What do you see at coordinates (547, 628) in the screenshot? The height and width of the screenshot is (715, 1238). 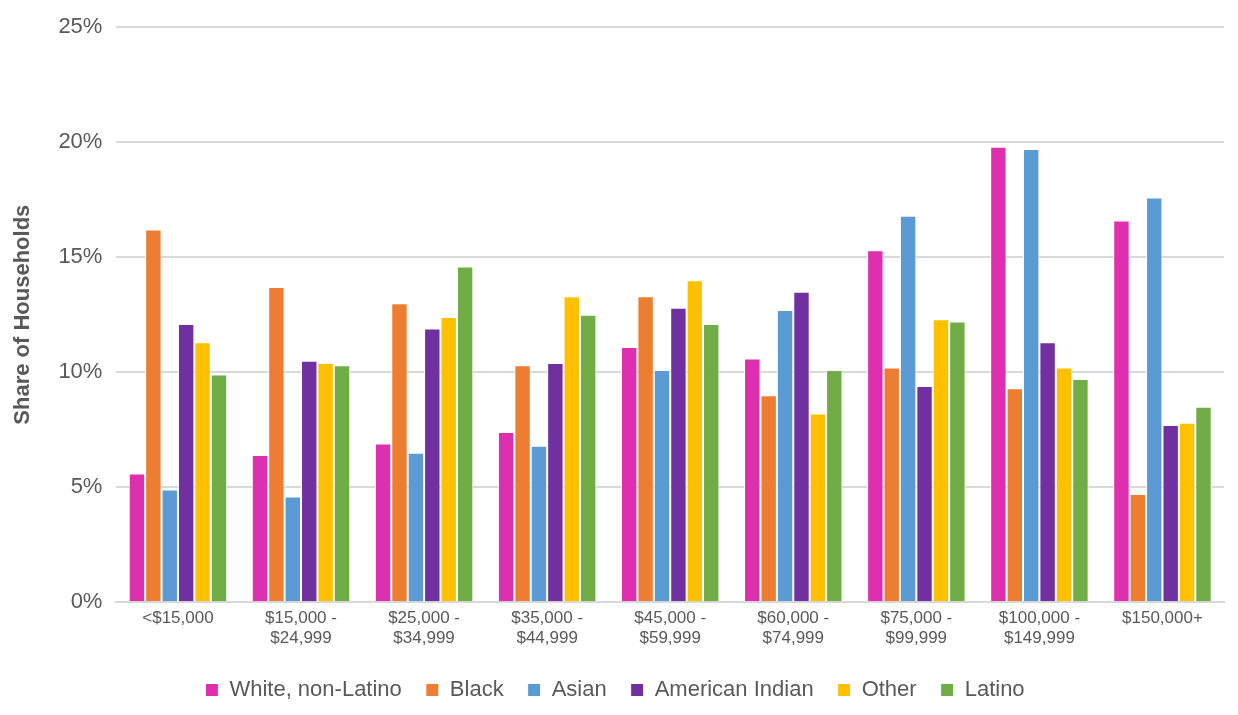 I see `x-tick-label: $35,000 - $44,999` at bounding box center [547, 628].